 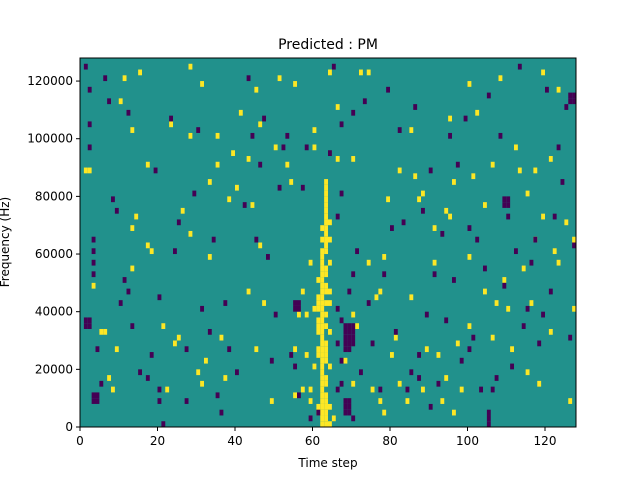 I want to click on x-tick-label: 120, so click(x=545, y=441).